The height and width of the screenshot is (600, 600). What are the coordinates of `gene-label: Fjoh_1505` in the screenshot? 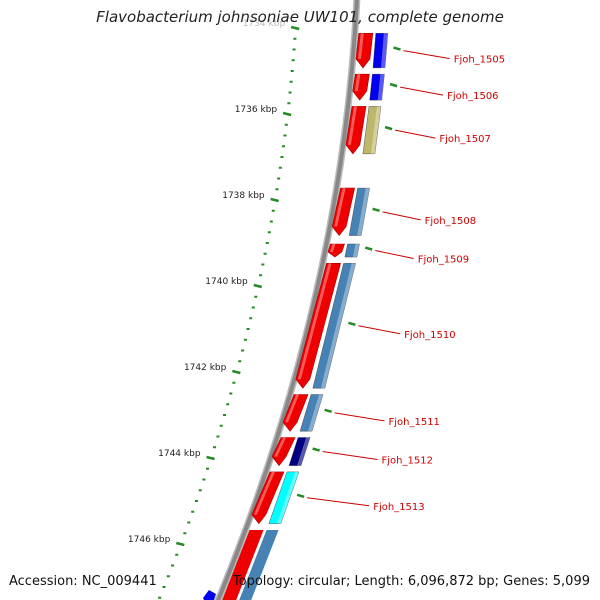 It's located at (479, 60).